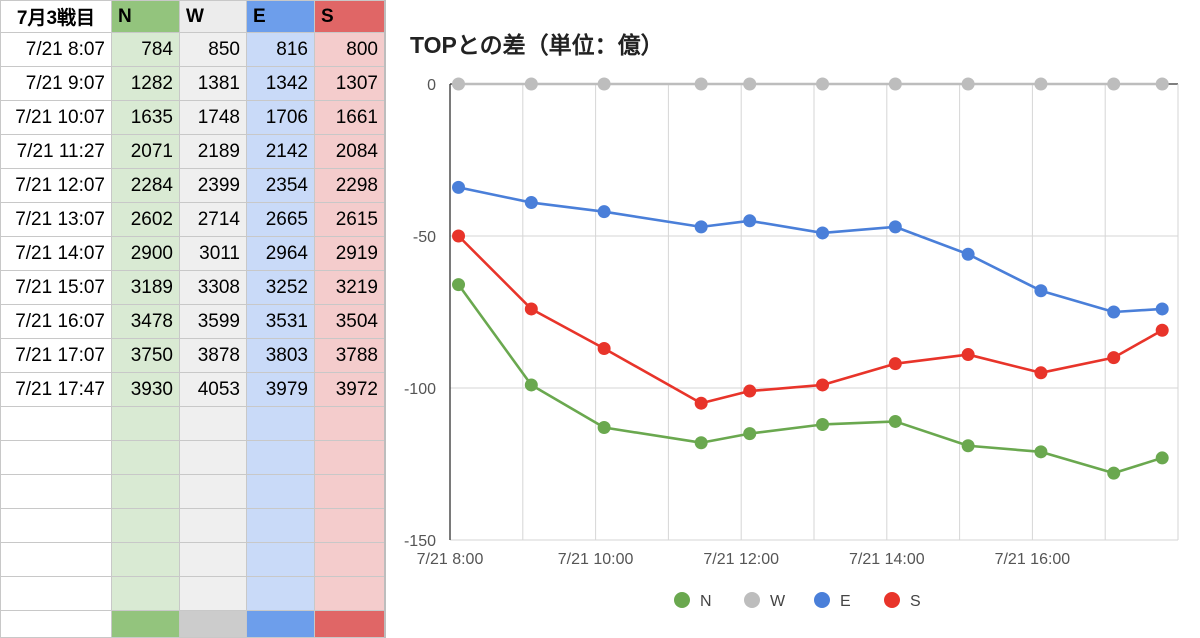 This screenshot has height=638, width=1200. What do you see at coordinates (56, 186) in the screenshot?
I see `cell-time: 7/21 12:07` at bounding box center [56, 186].